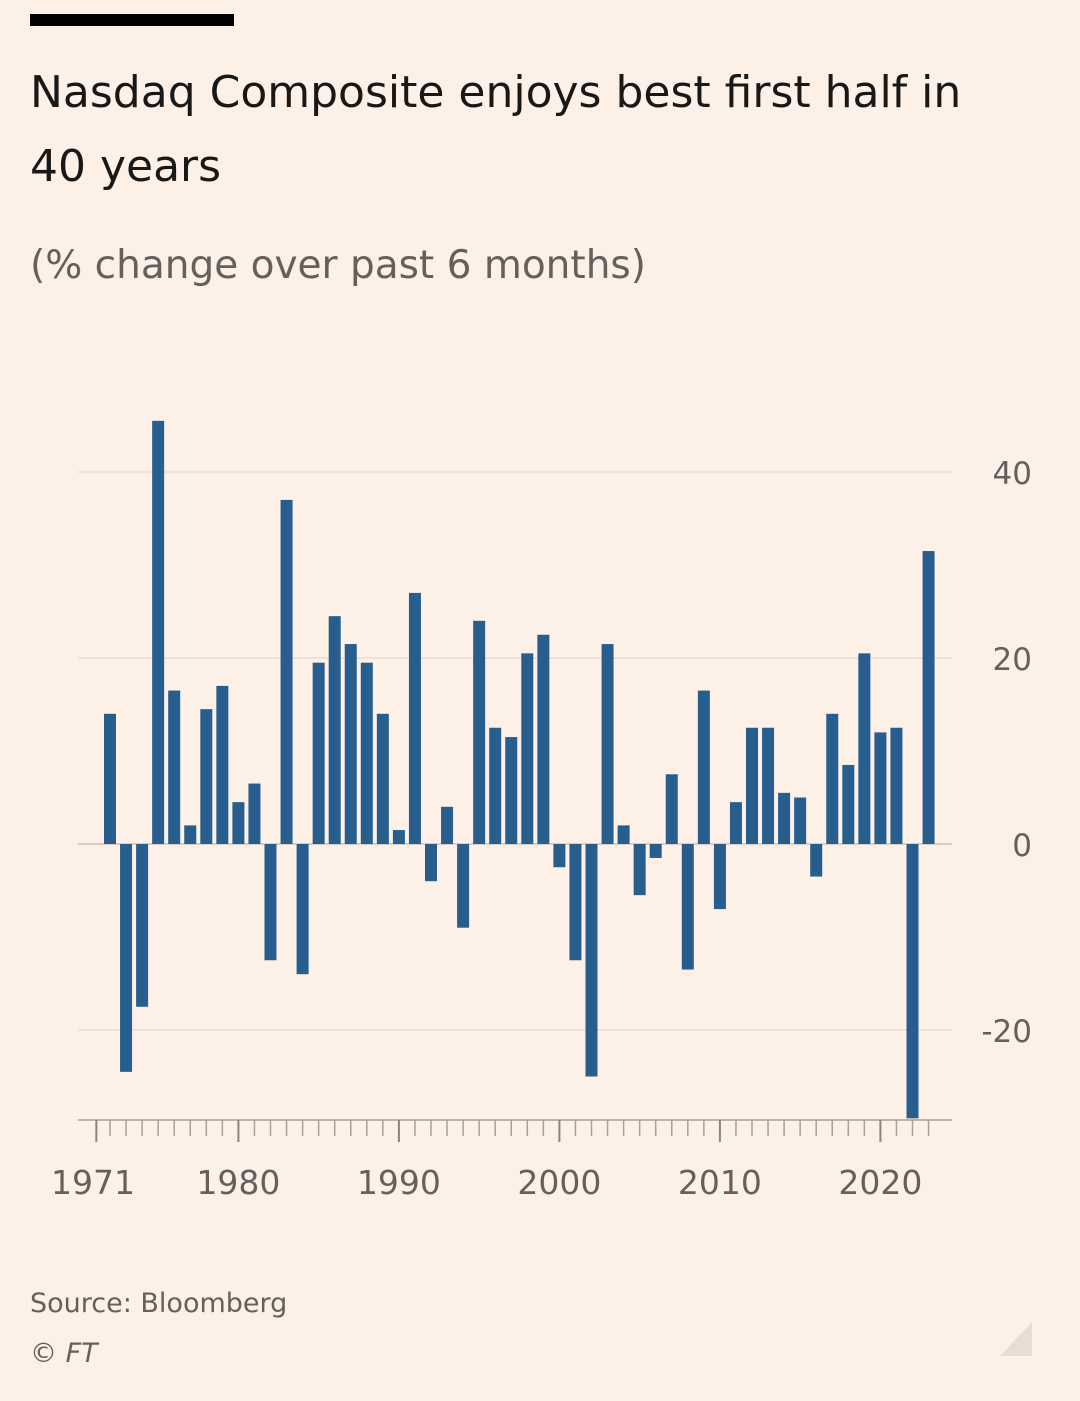 The height and width of the screenshot is (1401, 1080). I want to click on y-tick-label: 0, so click(1022, 846).